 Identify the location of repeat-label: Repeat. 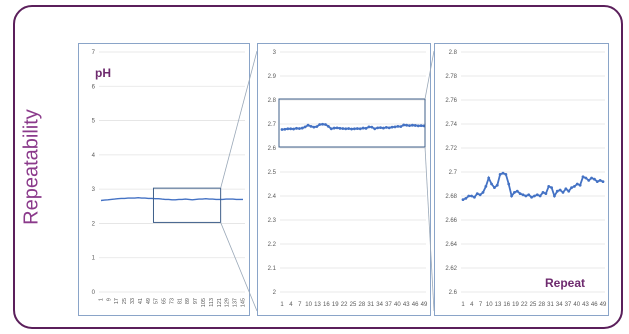
(565, 283).